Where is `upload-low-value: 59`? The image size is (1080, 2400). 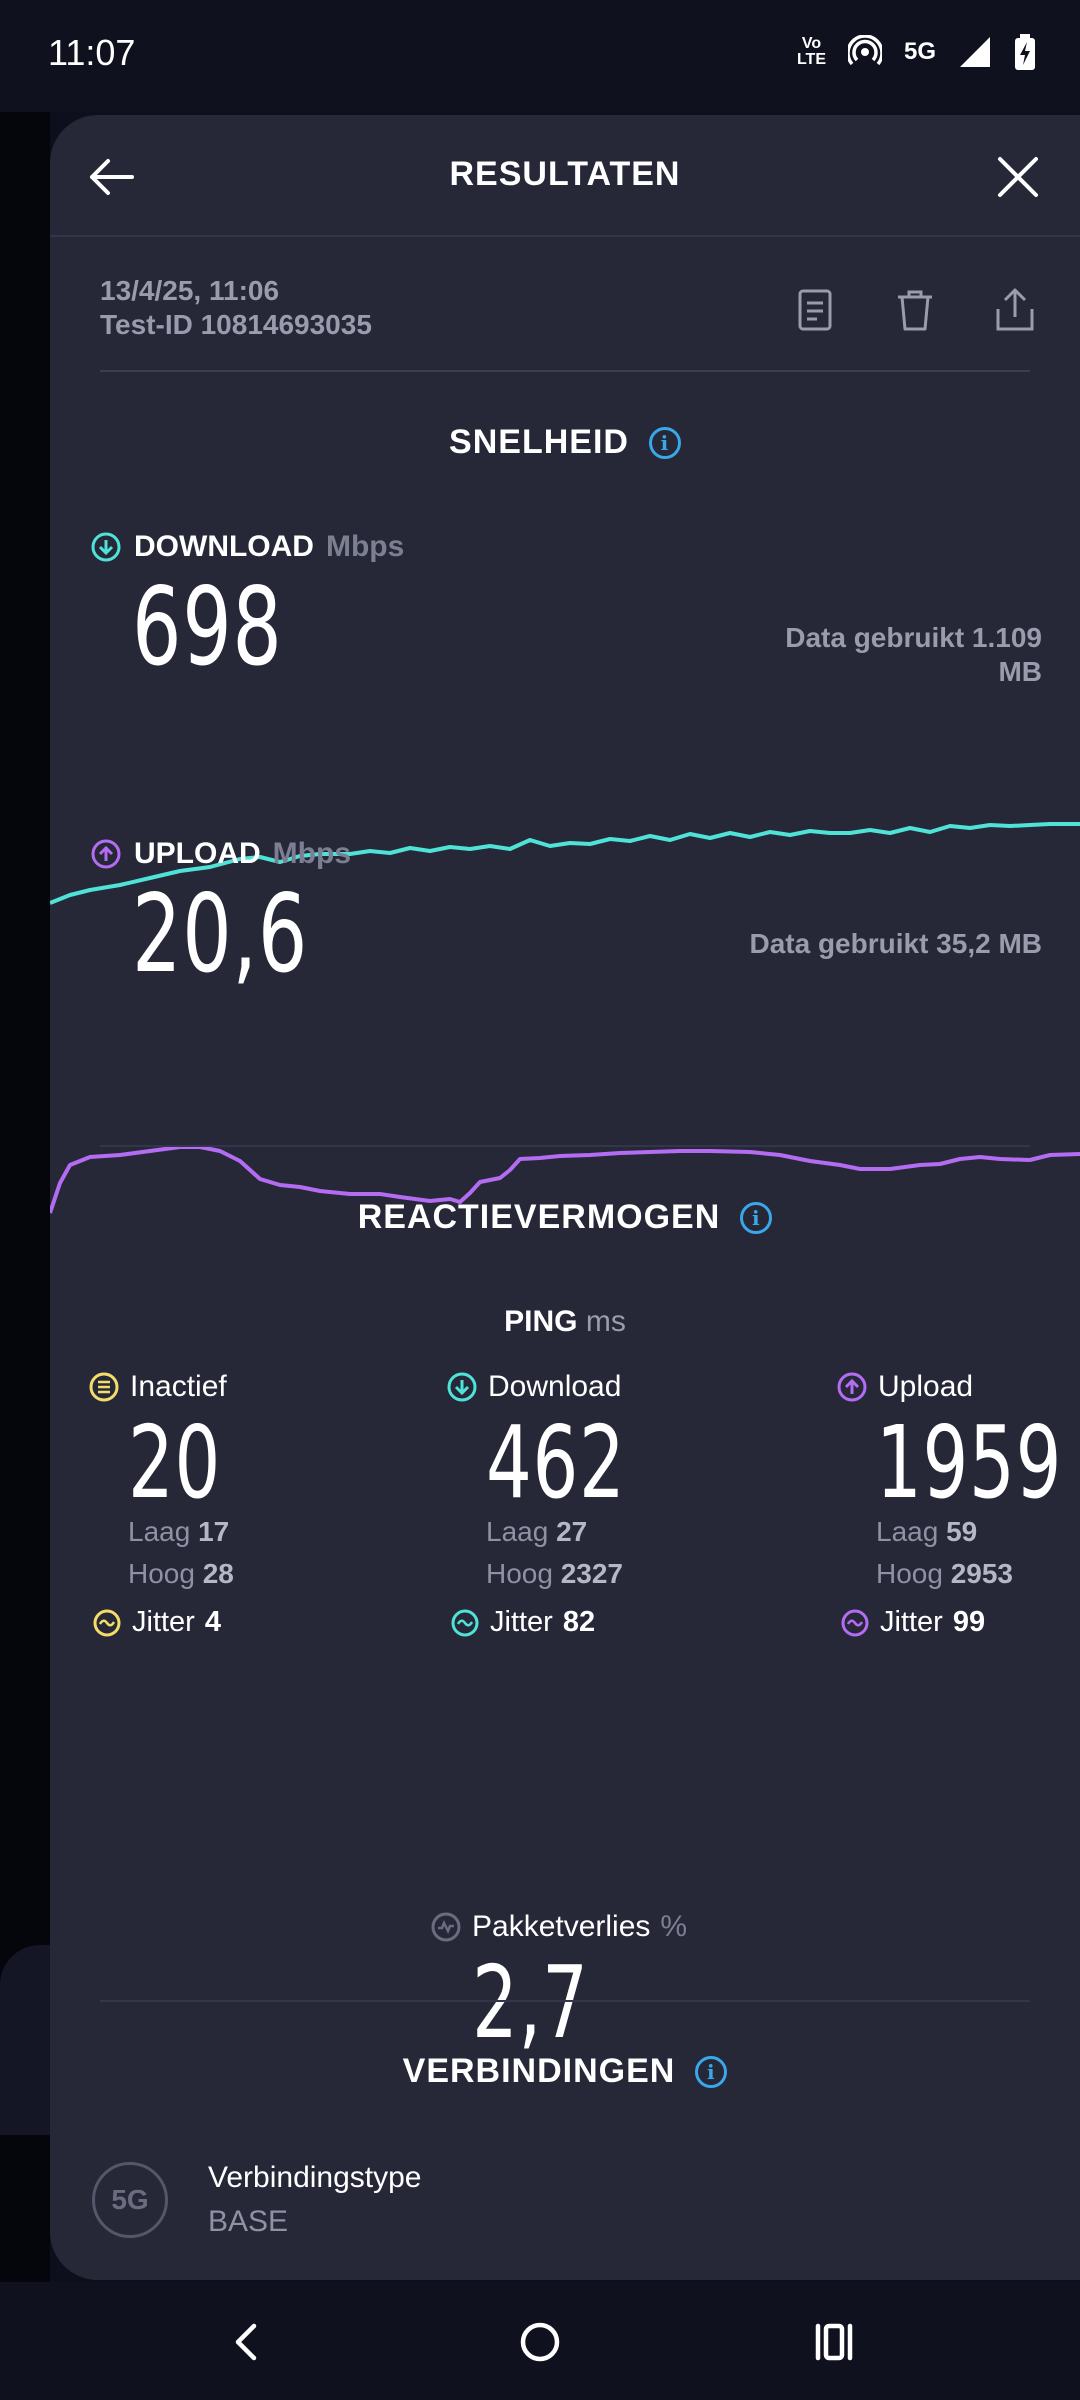
upload-low-value: 59 is located at coordinates (962, 1531).